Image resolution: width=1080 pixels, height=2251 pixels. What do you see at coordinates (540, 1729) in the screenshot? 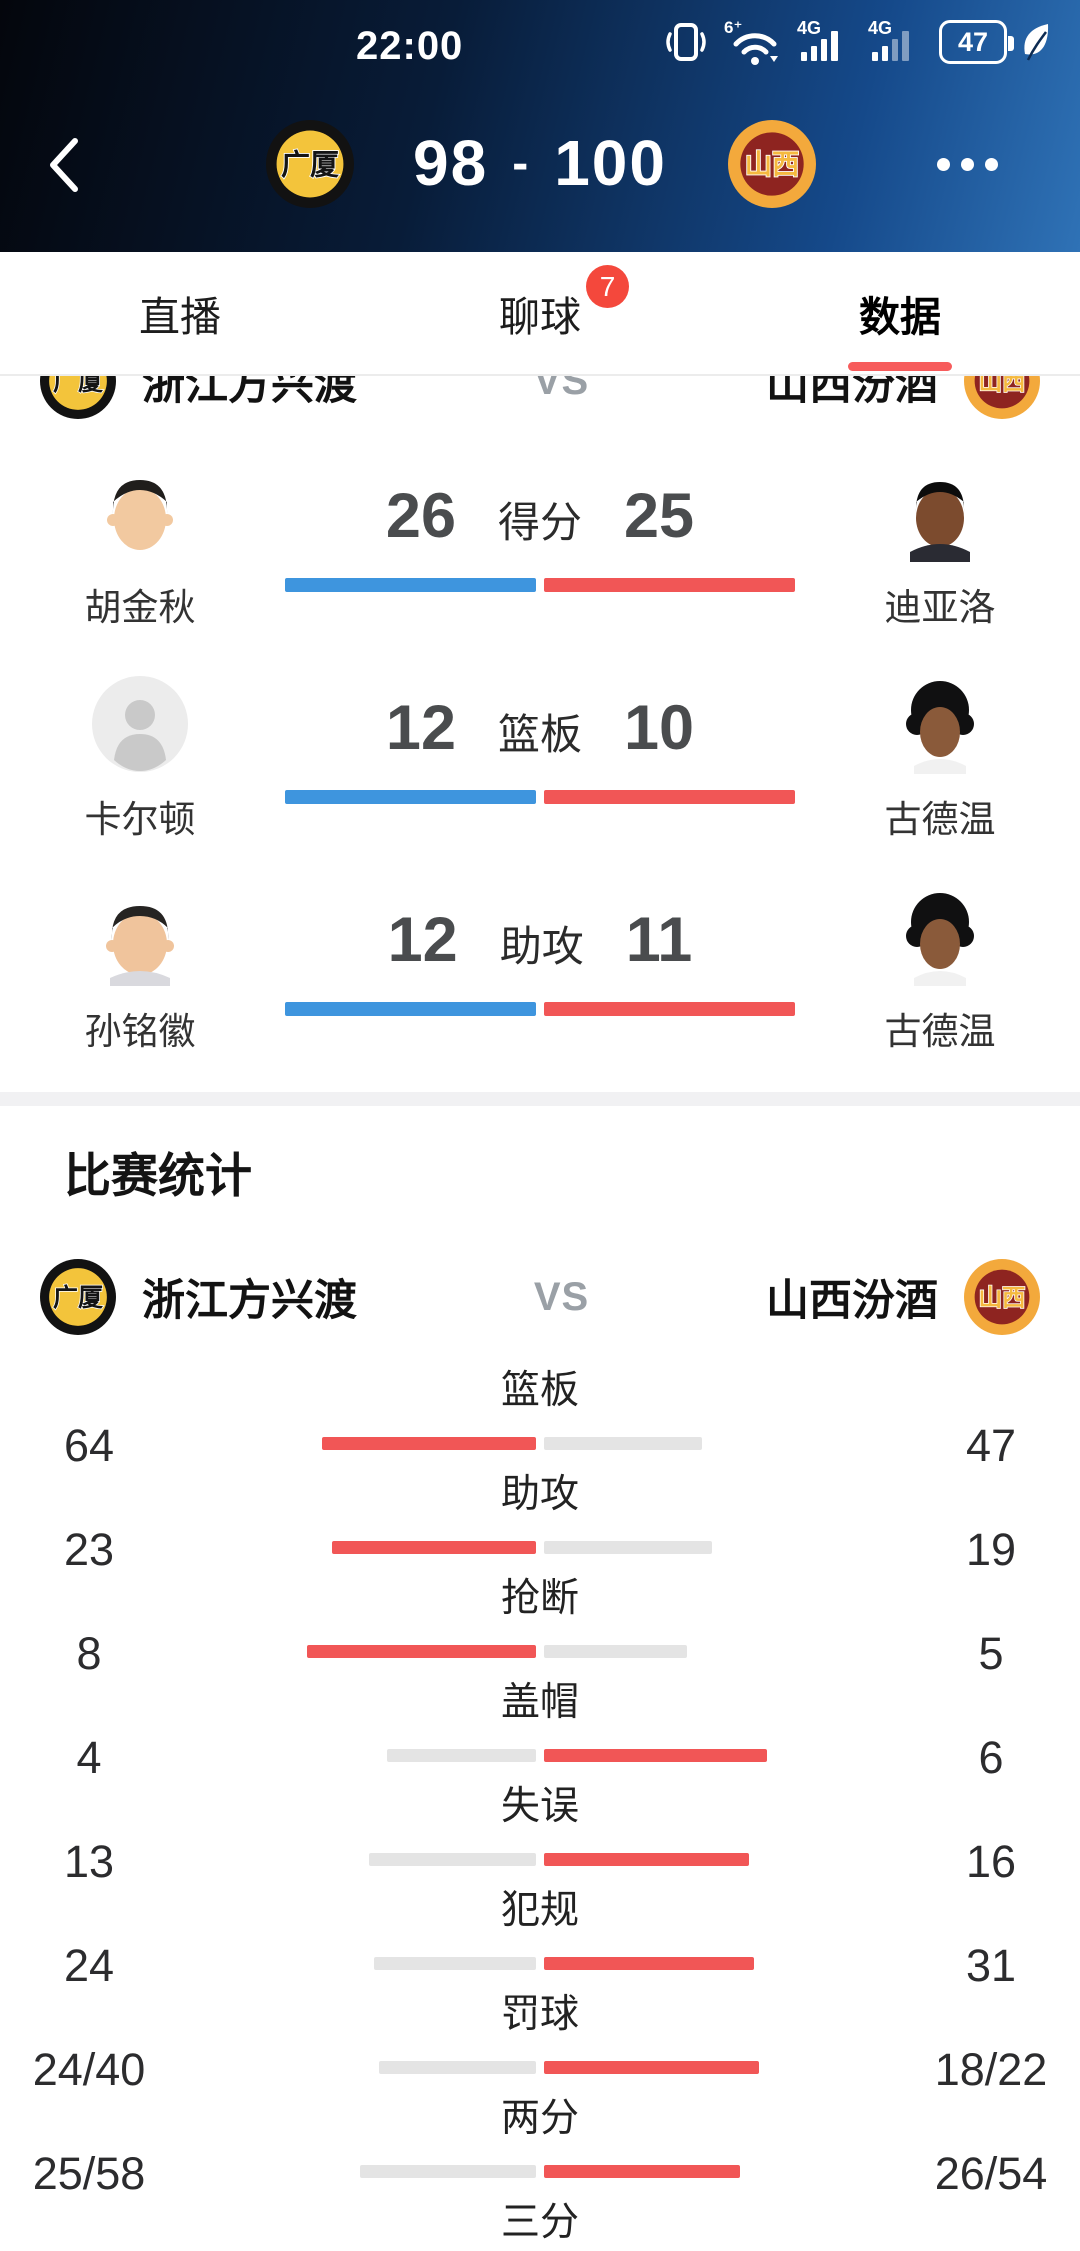
I see `team-stat-row: 盖帽 4 6` at bounding box center [540, 1729].